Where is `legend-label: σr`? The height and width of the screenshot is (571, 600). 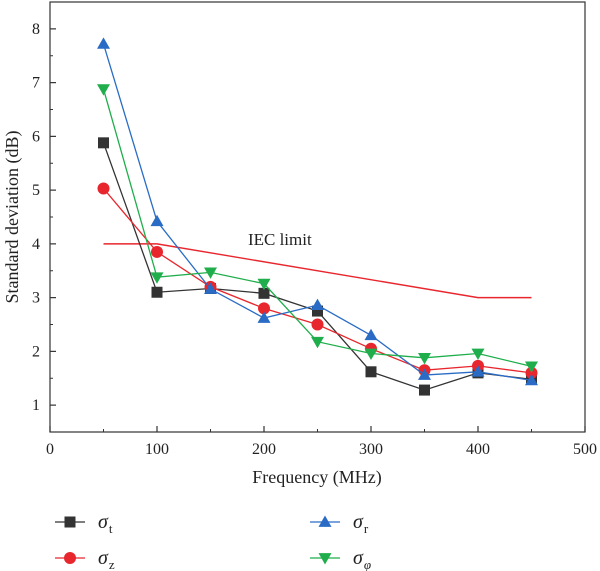 legend-label: σr is located at coordinates (361, 523).